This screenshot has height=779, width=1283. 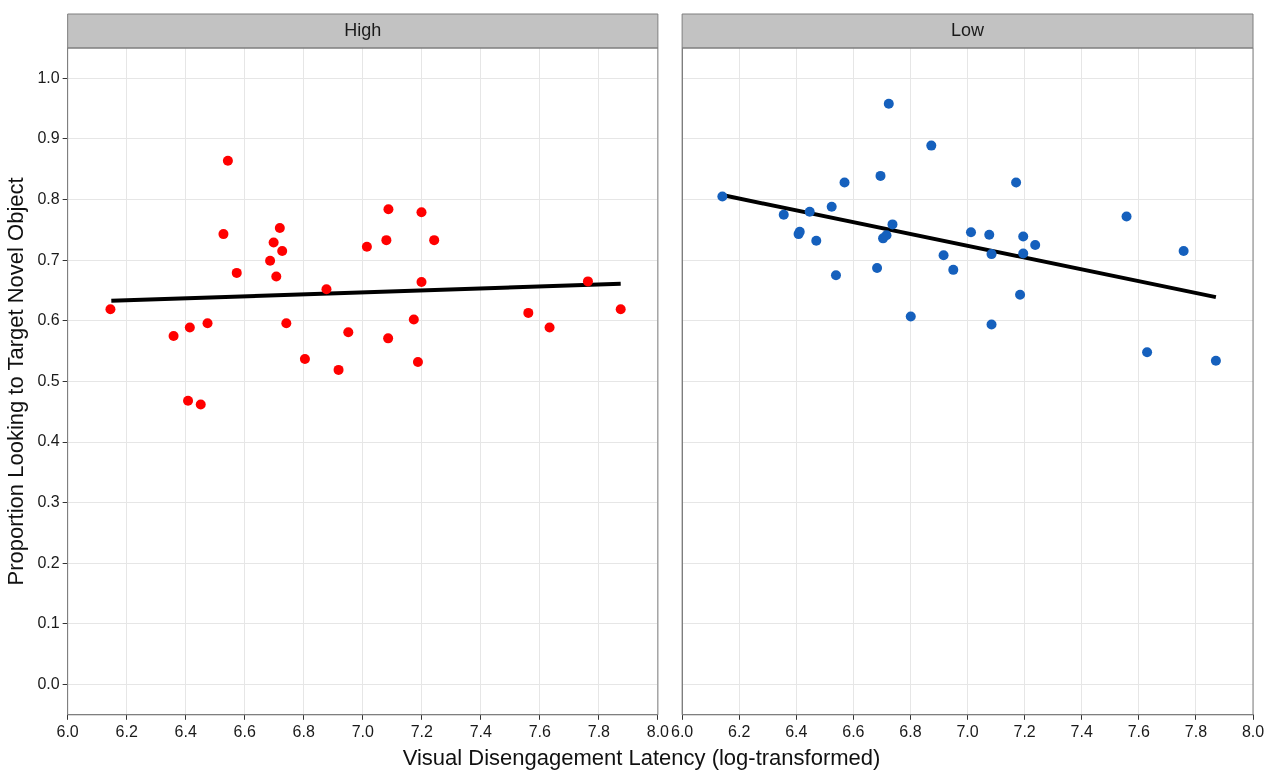 I want to click on x-axis-title: Visual Disengagement Latency (log-transformed), so click(x=641, y=758).